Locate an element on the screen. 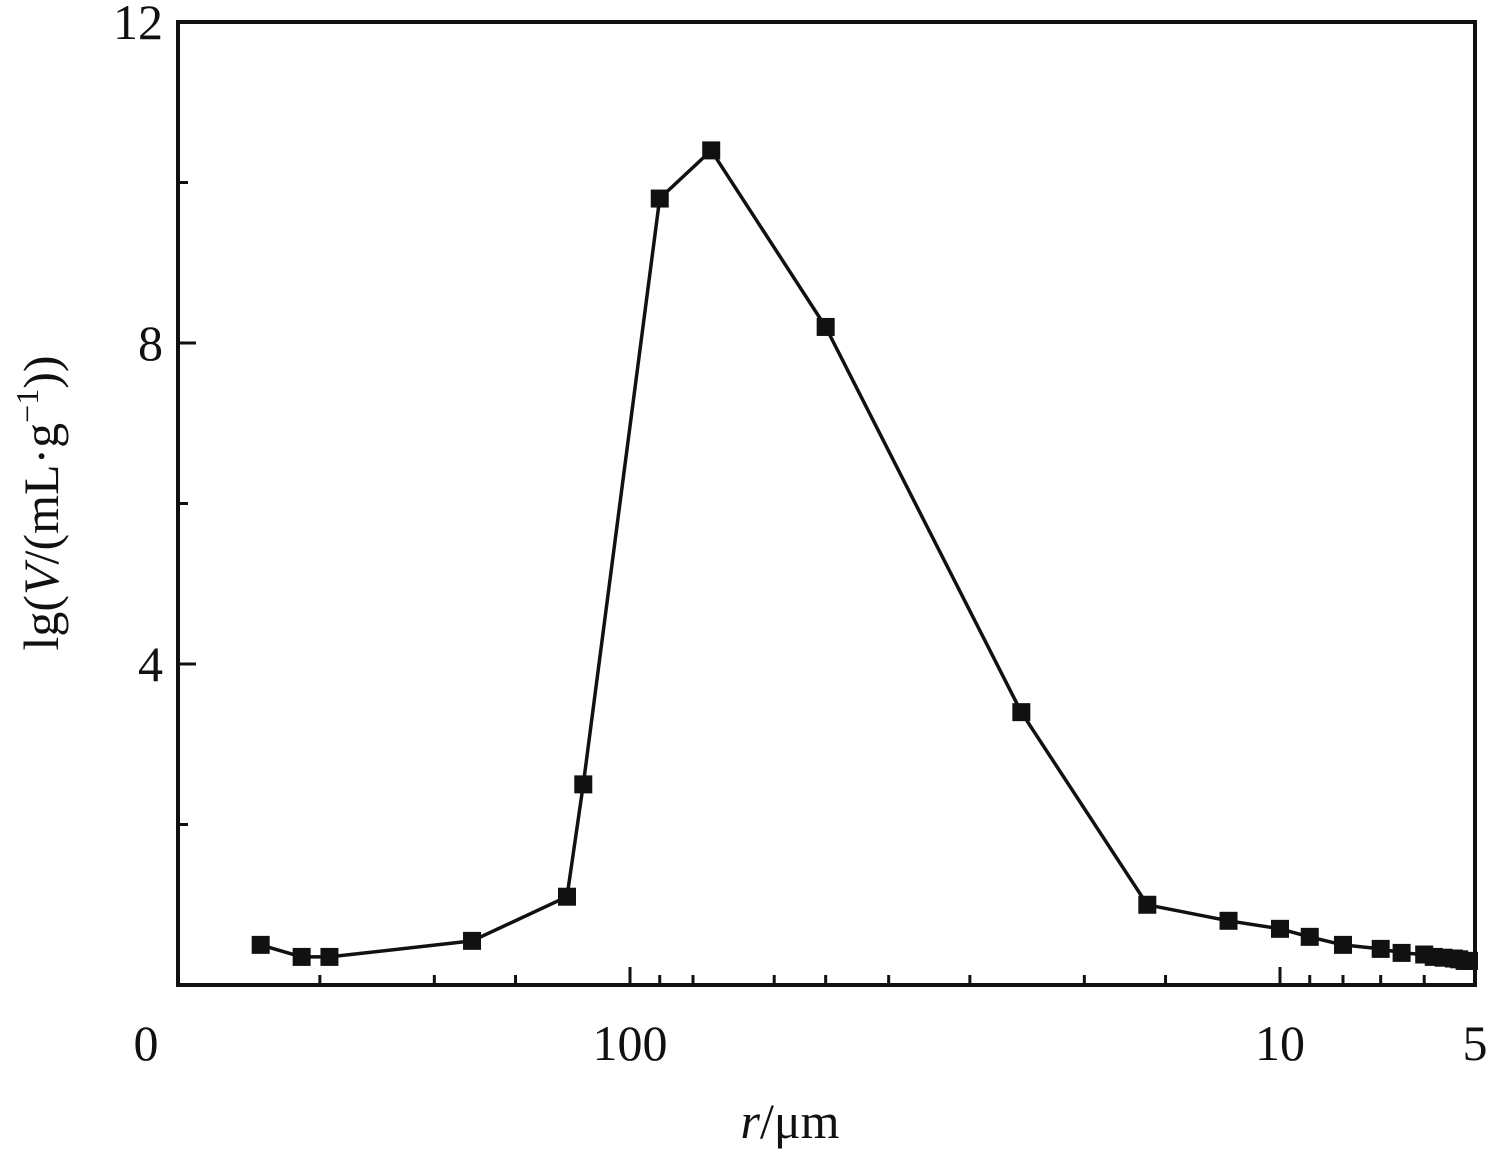 The height and width of the screenshot is (1149, 1492). y-axis-title-pre: lg( is located at coordinates (41, 623).